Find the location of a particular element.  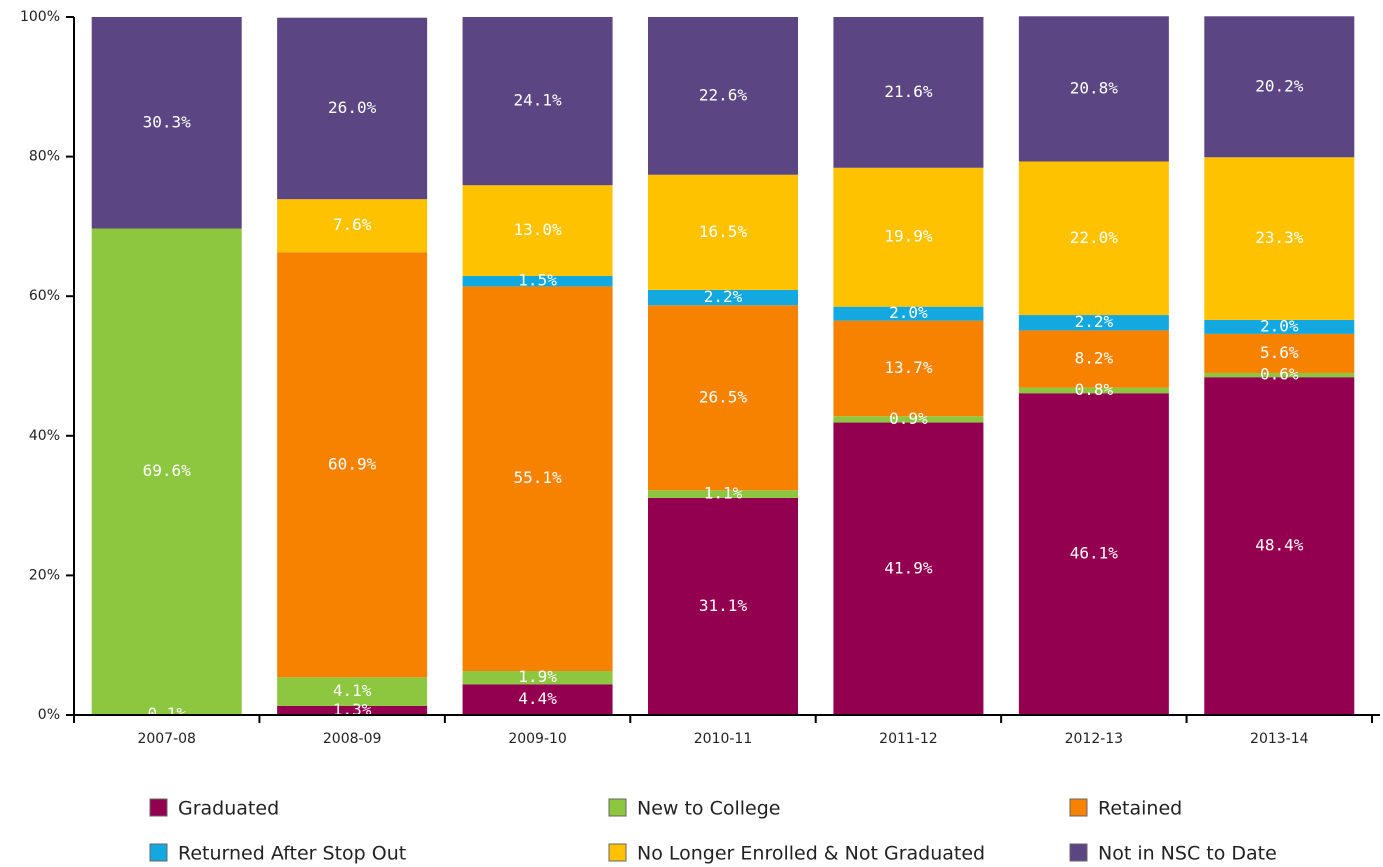

data-label-not-in-nsc-to-date-2011-12: 21.6% is located at coordinates (908, 91).